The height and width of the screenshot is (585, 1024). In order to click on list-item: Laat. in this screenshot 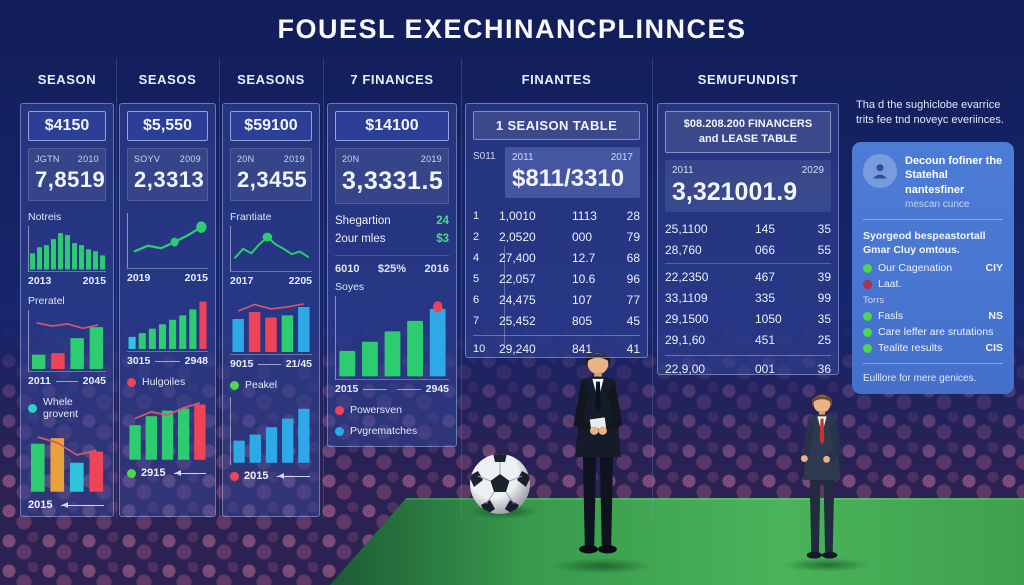, I will do `click(933, 284)`.